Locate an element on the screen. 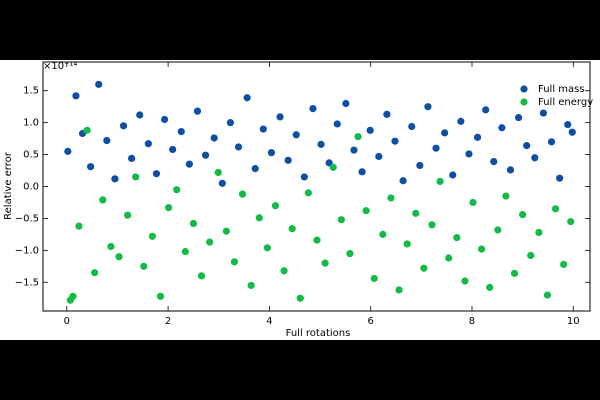 The image size is (600, 400). y-tick-label: 0.5 is located at coordinates (31, 155).